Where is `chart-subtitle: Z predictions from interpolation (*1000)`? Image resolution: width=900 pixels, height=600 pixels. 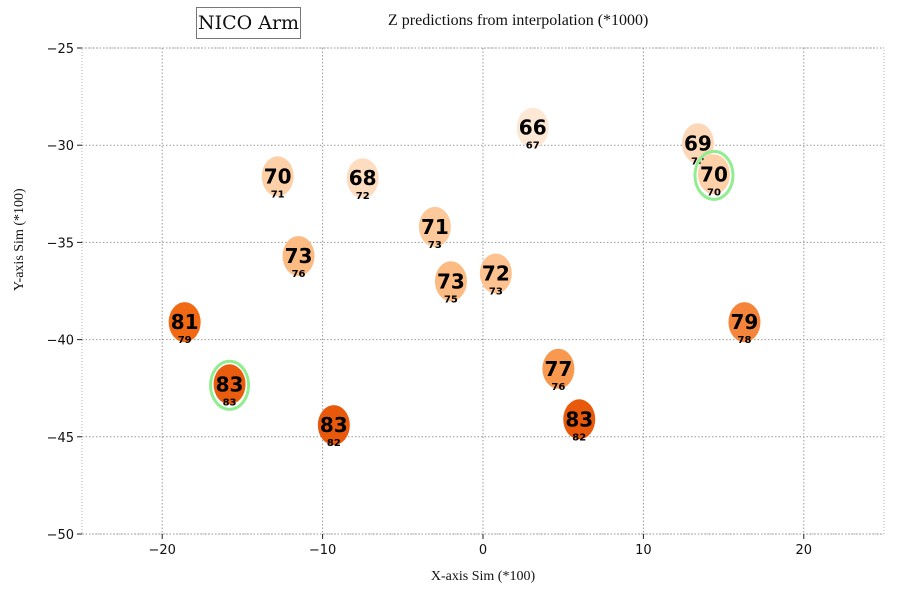 chart-subtitle: Z predictions from interpolation (*1000) is located at coordinates (518, 20).